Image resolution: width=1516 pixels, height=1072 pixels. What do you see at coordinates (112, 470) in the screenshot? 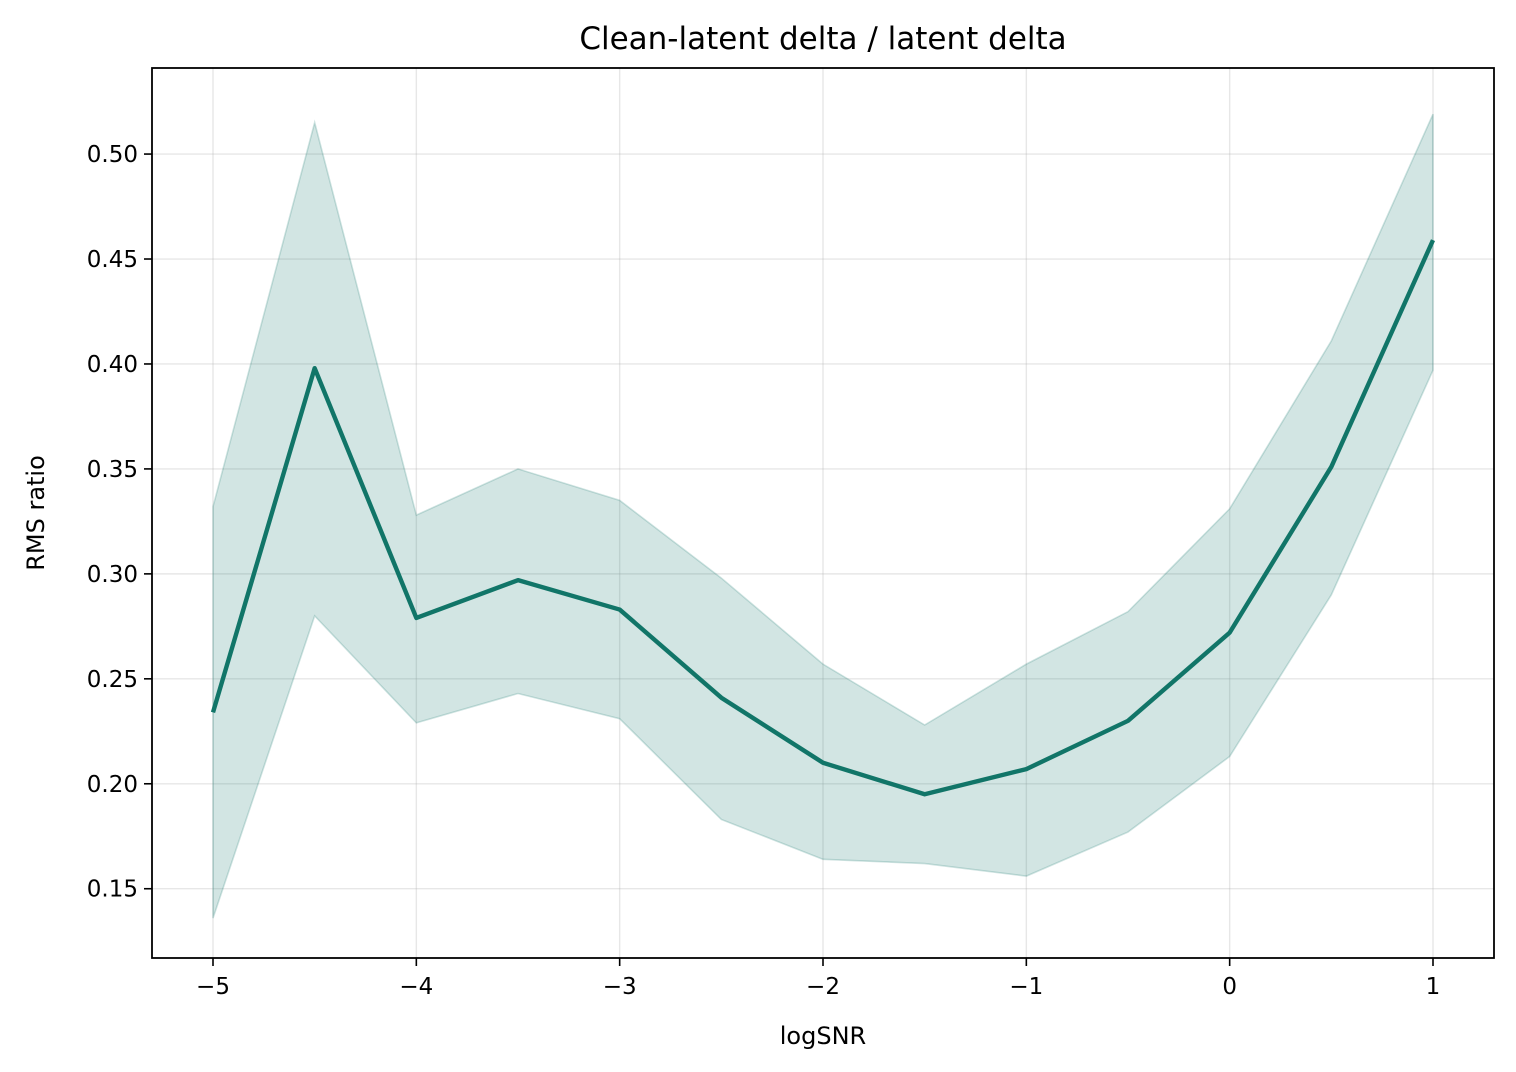
I see `y-tick-label: 0.35` at bounding box center [112, 470].